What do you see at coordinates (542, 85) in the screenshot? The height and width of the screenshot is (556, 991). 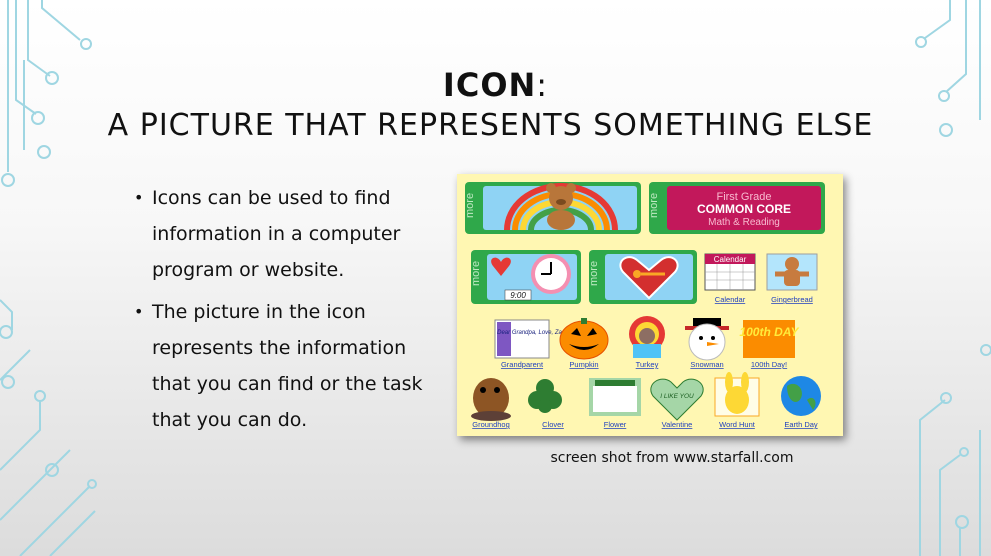 I see `title-colon: :` at bounding box center [542, 85].